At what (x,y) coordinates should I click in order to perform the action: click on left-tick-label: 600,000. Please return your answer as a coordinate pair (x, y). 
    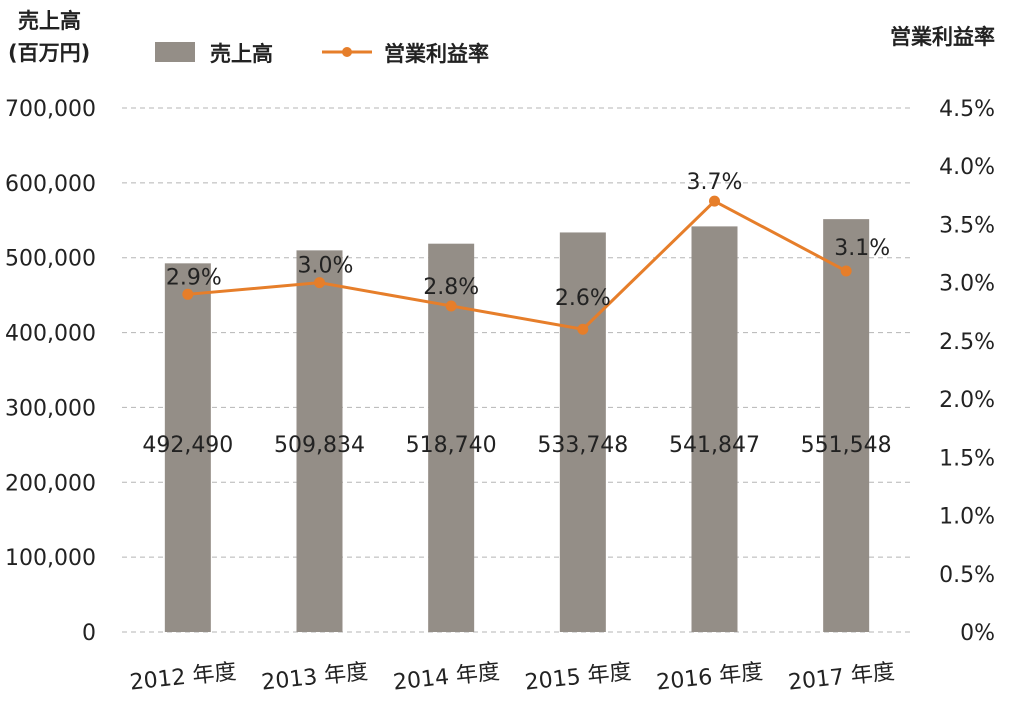
    Looking at the image, I should click on (50, 184).